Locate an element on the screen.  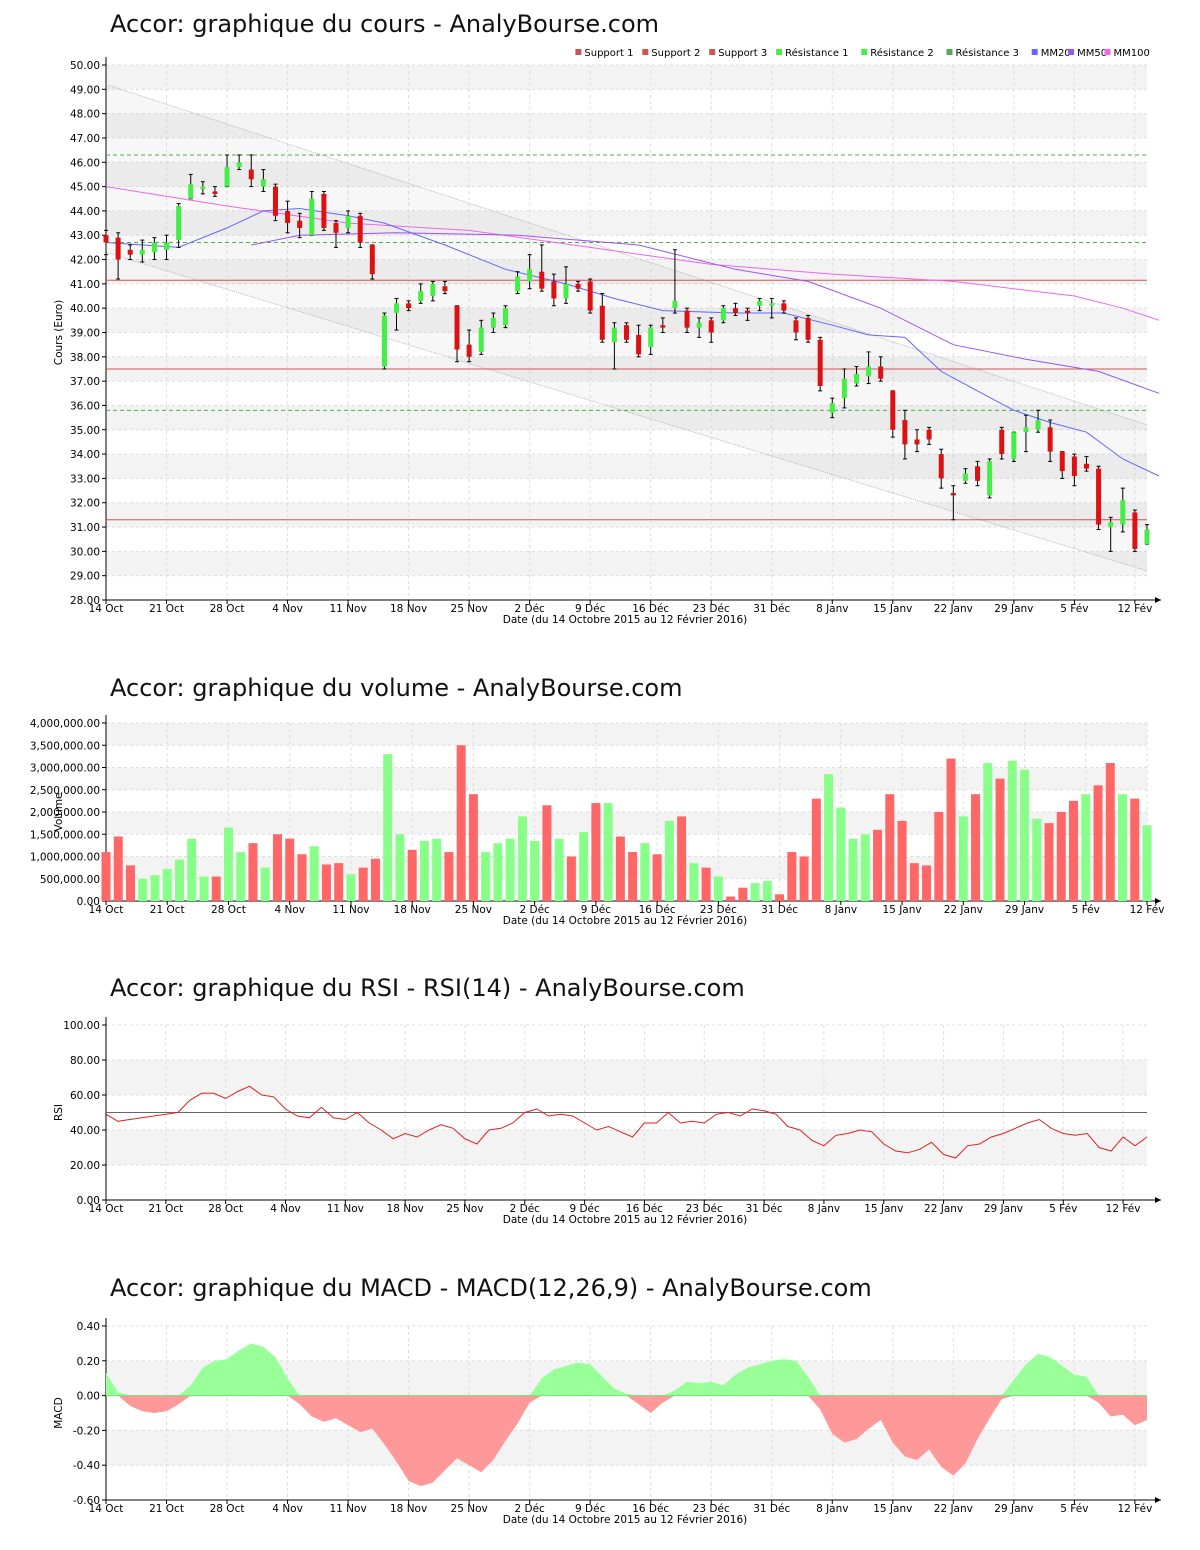
legend-swatch is located at coordinates (645, 52).